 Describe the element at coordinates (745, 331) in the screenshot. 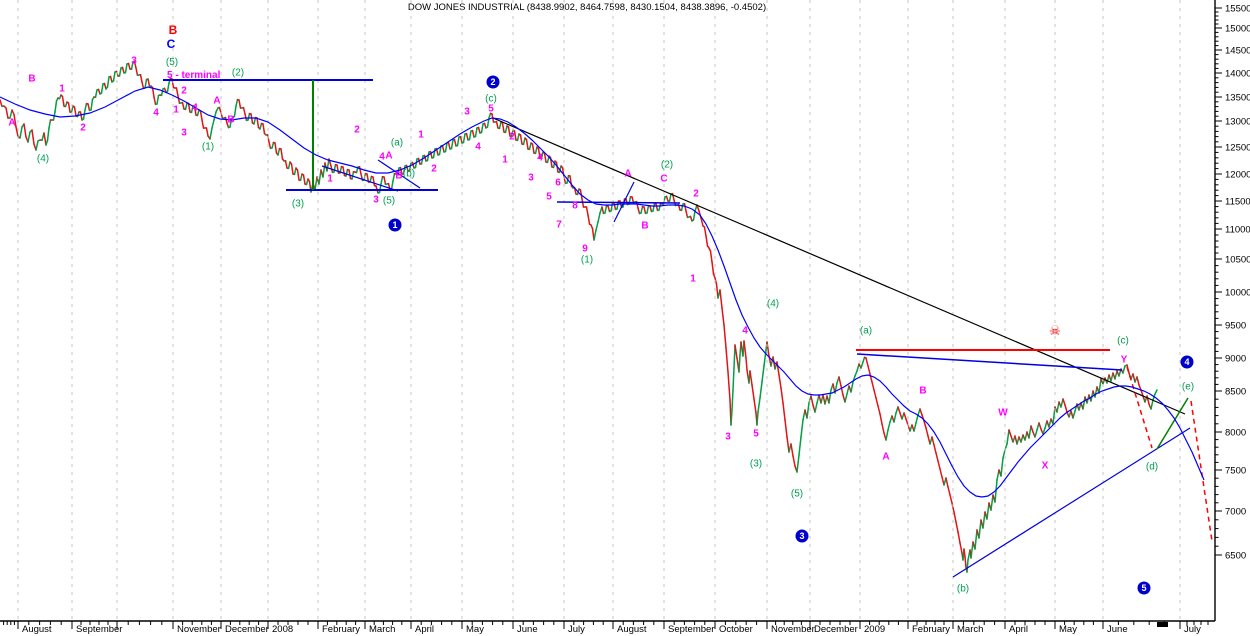

I see `wave-label: 4` at that location.